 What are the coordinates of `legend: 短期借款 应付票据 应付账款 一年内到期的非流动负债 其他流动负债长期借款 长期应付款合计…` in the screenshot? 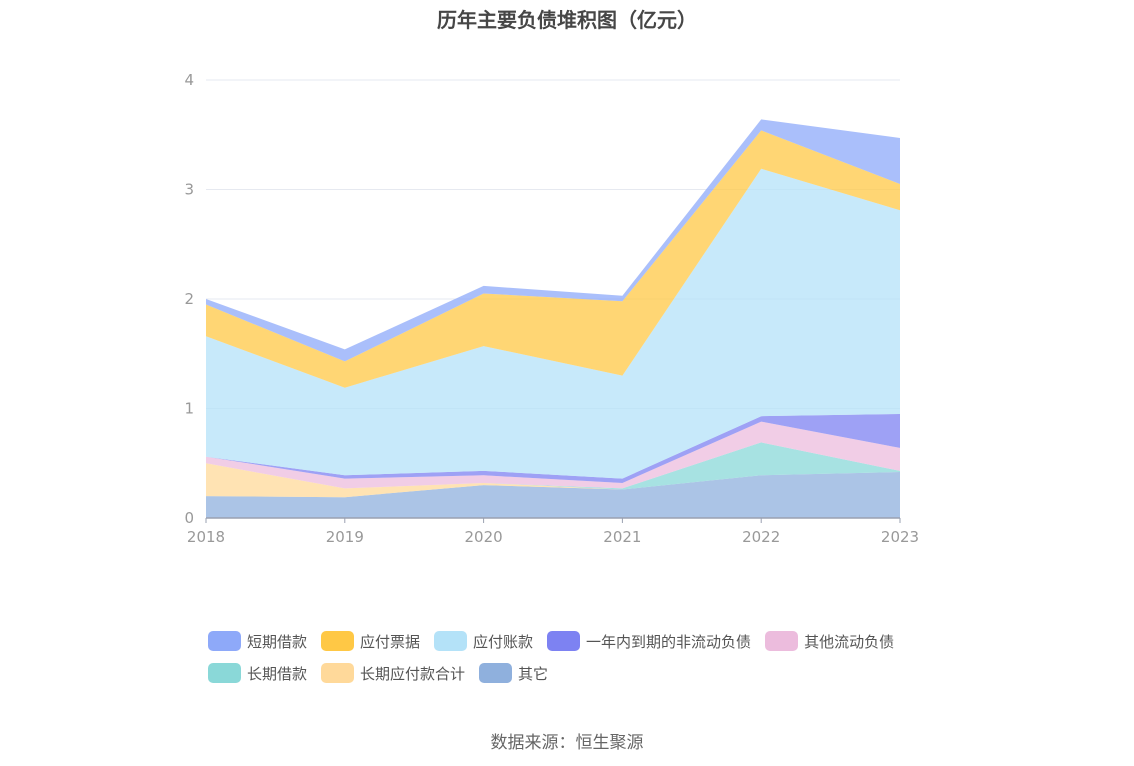 It's located at (578, 662).